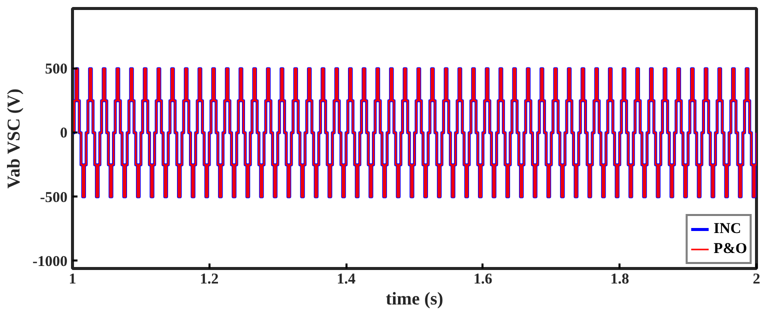  Describe the element at coordinates (64, 134) in the screenshot. I see `y-tick-label: 0` at that location.